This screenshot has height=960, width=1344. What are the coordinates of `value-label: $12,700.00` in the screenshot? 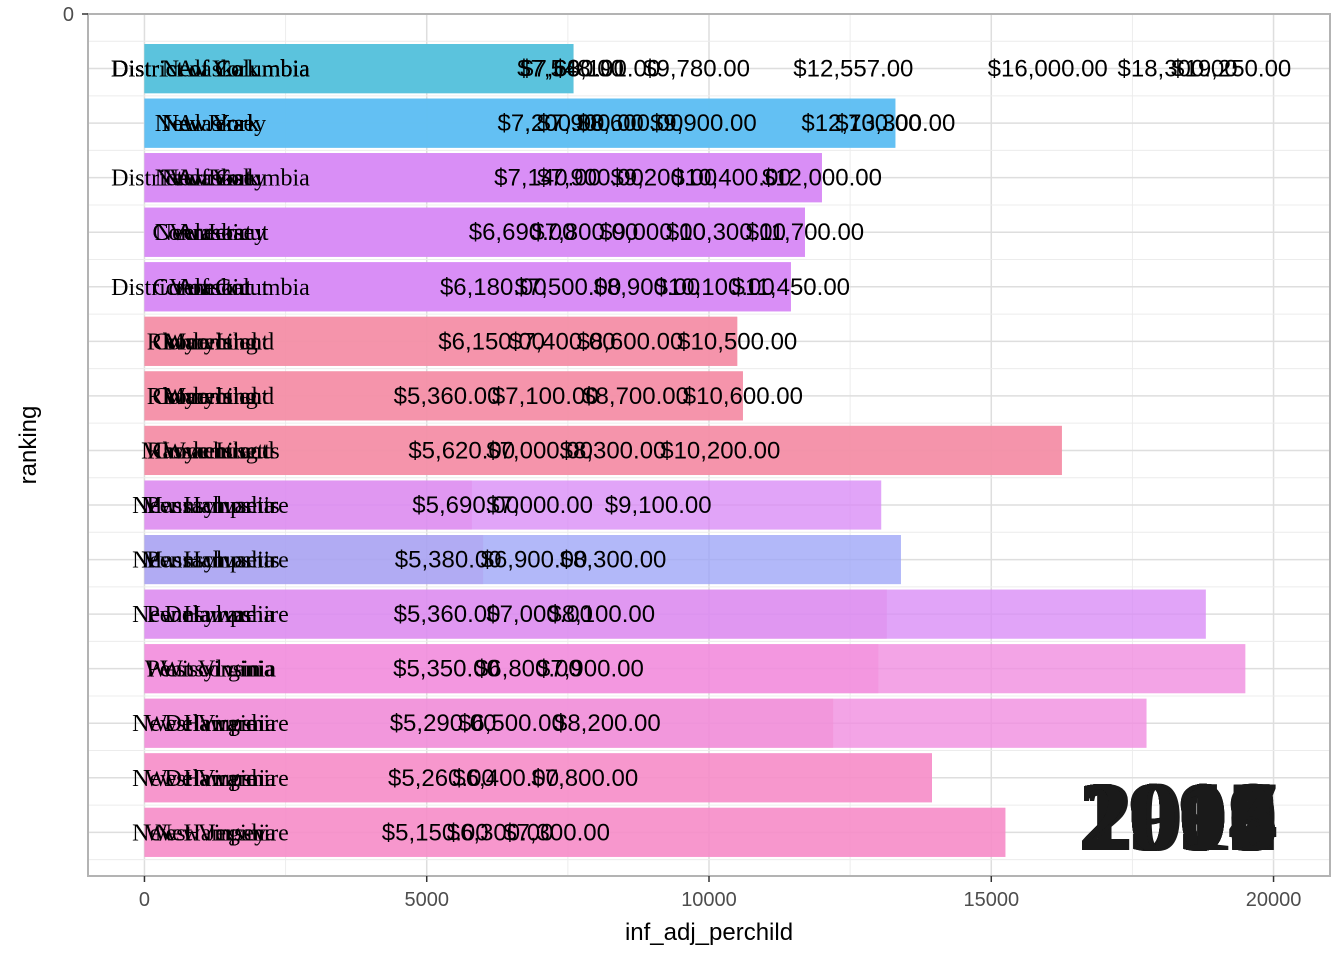 It's located at (861, 123).